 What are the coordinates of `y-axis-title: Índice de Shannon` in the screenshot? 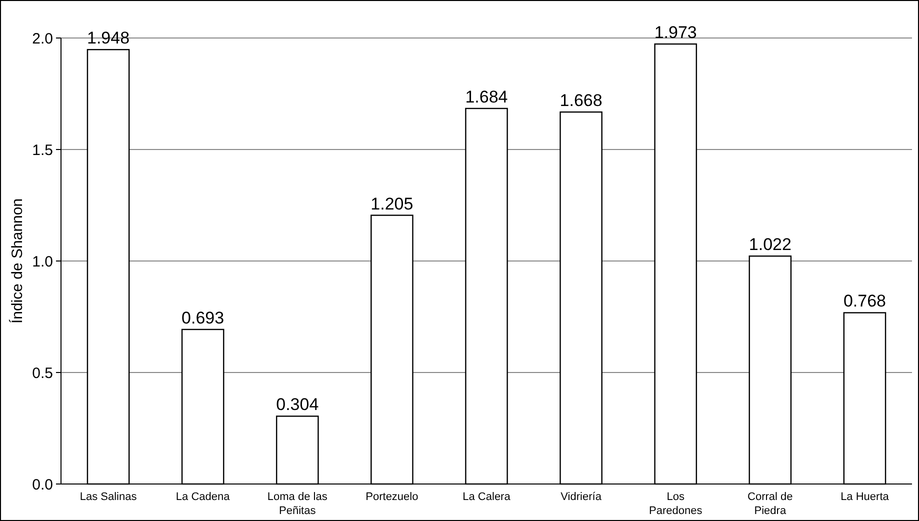 It's located at (17, 261).